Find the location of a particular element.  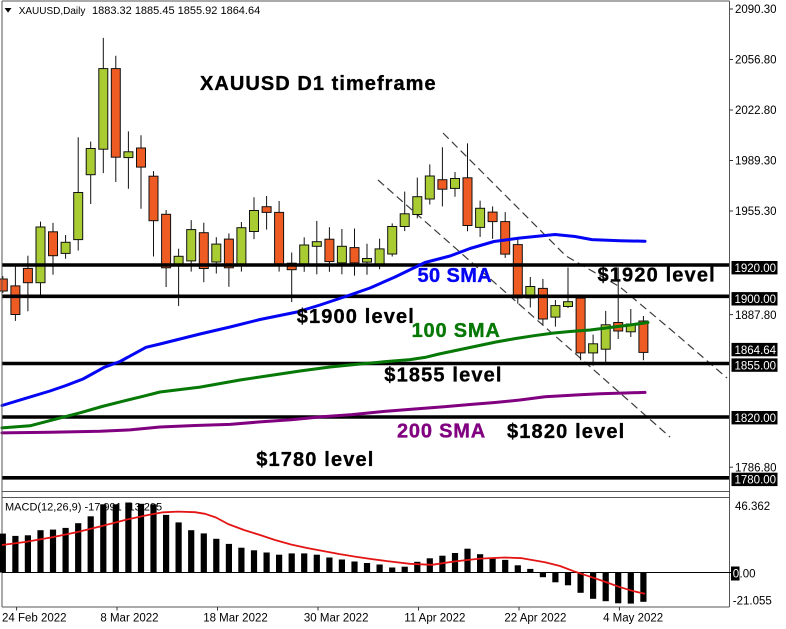

svg-text: .00 is located at coordinates (748, 575).